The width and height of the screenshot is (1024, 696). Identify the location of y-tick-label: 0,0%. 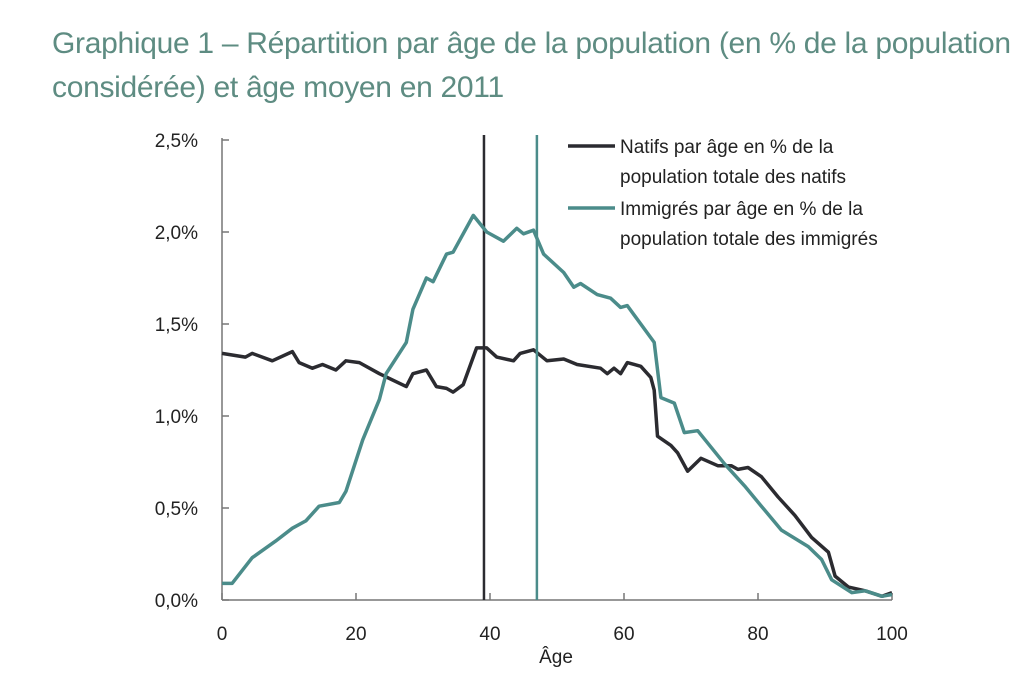
(176, 601).